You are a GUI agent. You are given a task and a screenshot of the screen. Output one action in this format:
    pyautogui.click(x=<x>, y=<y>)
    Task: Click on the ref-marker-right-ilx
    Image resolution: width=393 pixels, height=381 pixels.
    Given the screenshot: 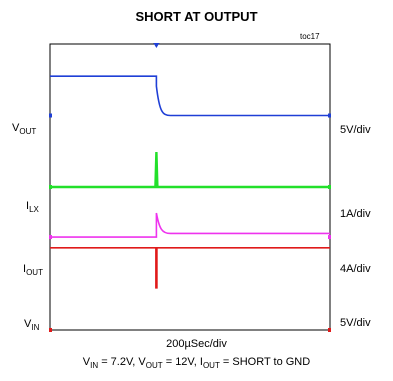 What is the action you would take?
    pyautogui.click(x=329, y=187)
    